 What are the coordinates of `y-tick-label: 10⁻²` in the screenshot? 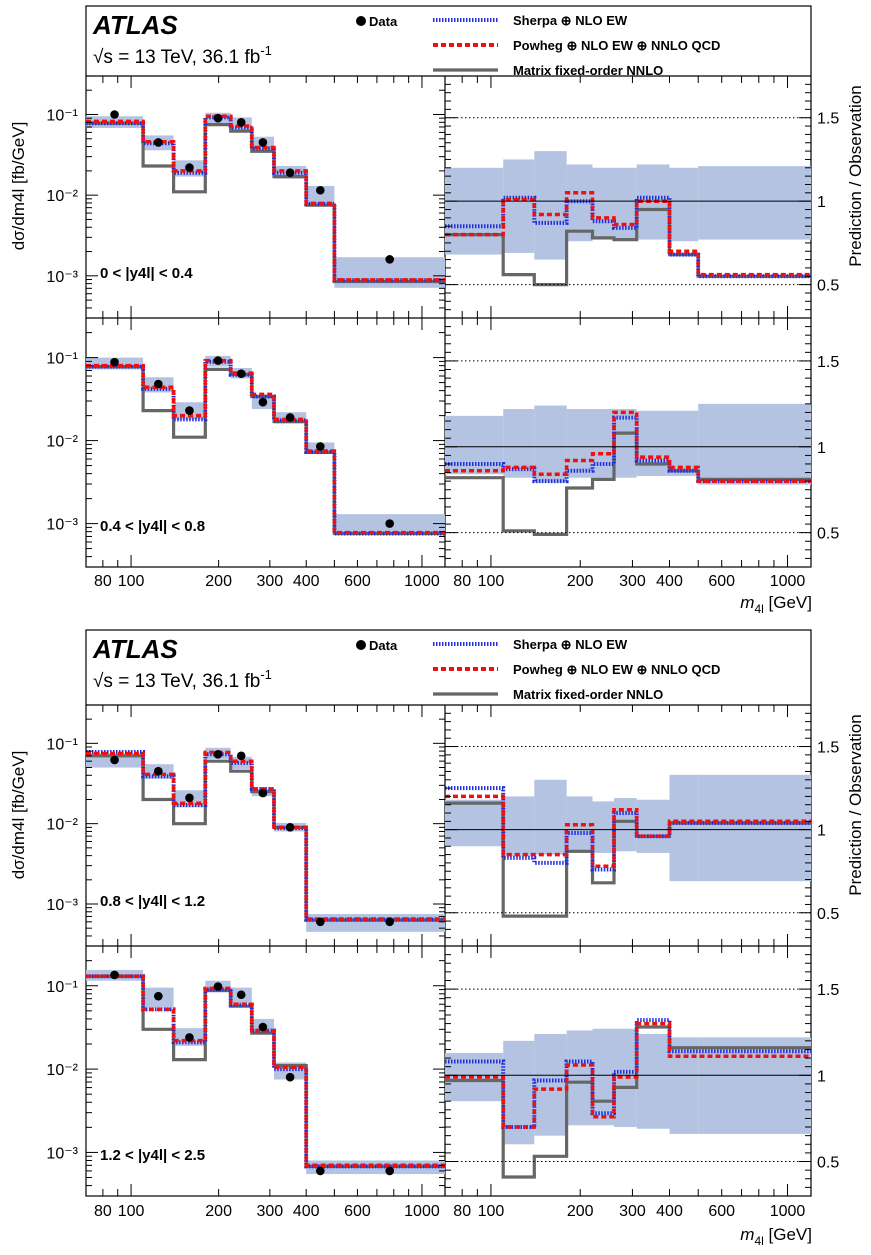 It's located at (62, 1070).